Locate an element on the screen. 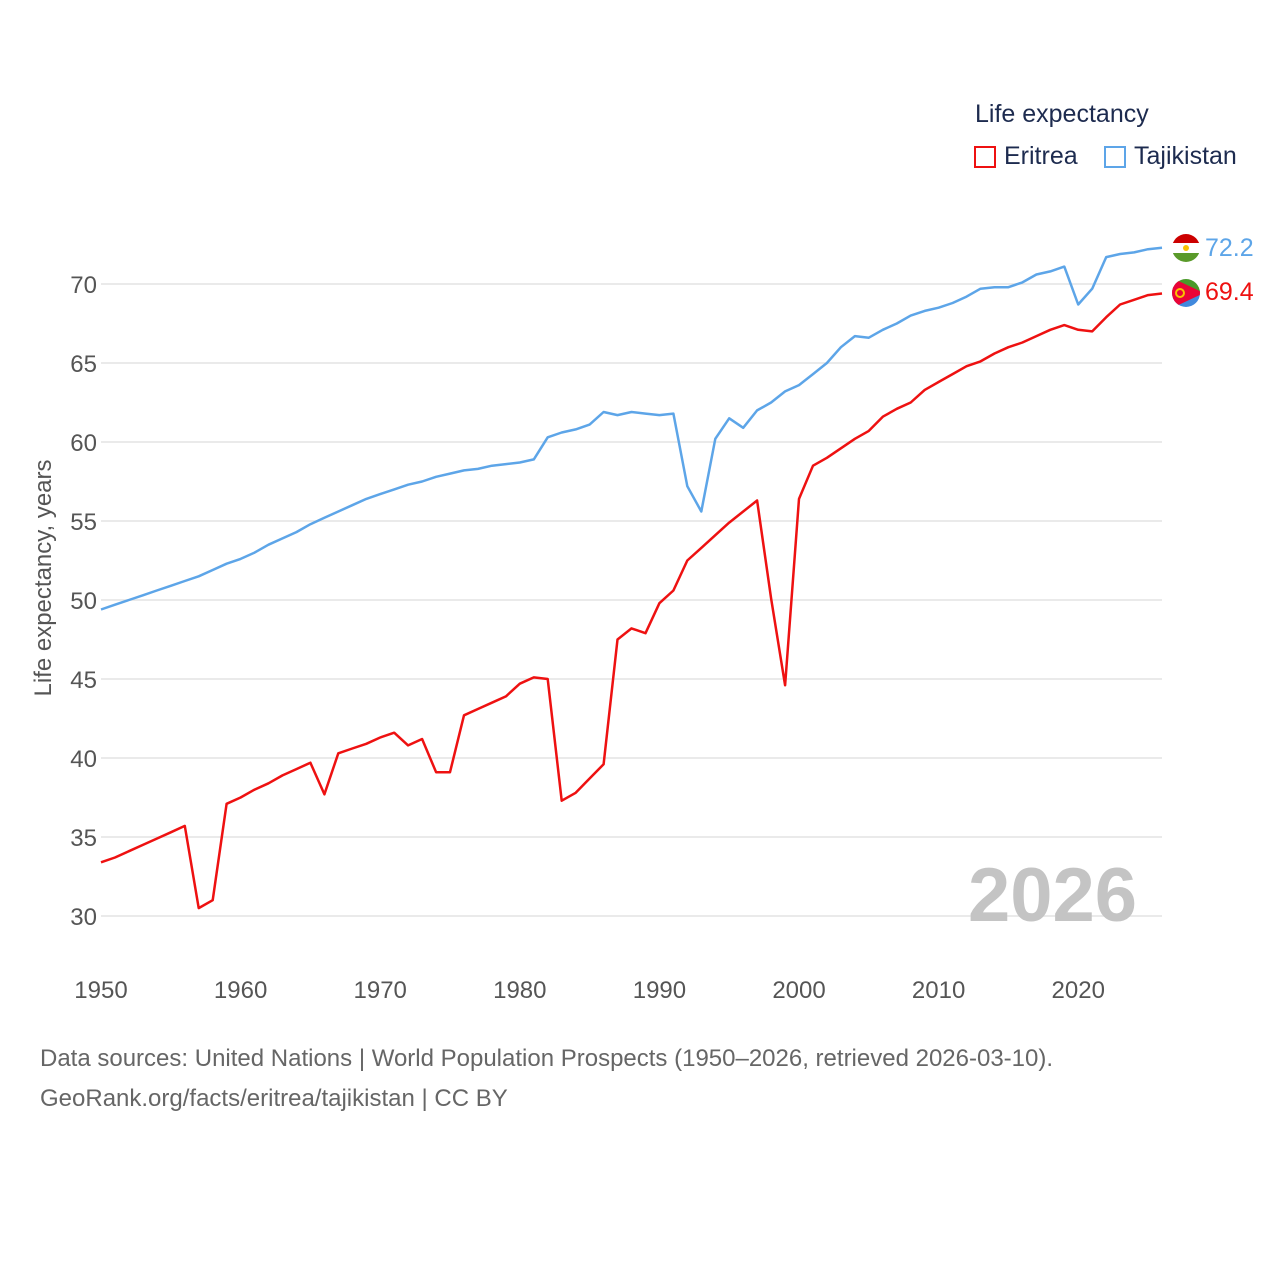 The image size is (1280, 1280). y-tick-label: 50 is located at coordinates (83, 601).